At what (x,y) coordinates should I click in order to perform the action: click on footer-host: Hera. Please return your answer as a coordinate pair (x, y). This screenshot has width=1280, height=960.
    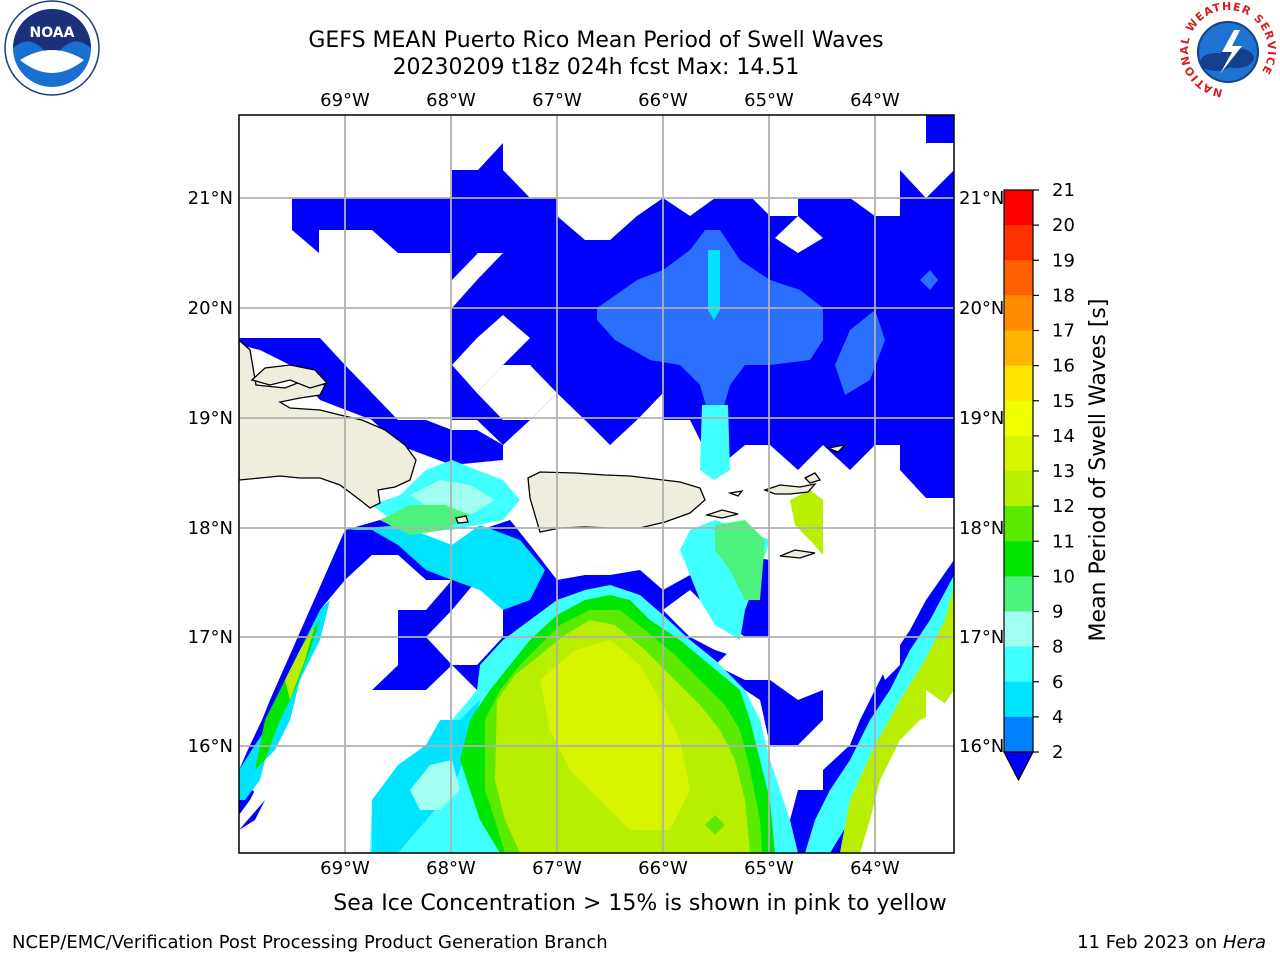
    Looking at the image, I should click on (1244, 942).